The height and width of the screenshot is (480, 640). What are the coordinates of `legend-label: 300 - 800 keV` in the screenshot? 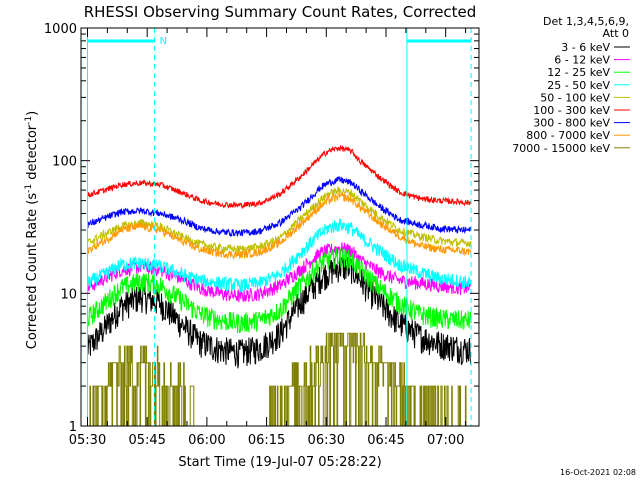 It's located at (571, 123).